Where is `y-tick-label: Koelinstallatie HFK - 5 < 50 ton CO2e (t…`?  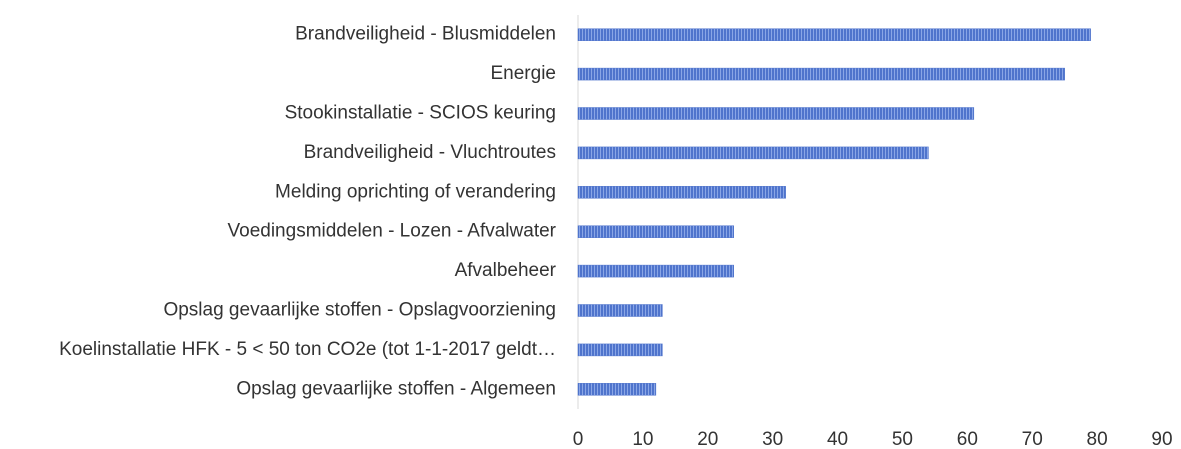
y-tick-label: Koelinstallatie HFK - 5 < 50 ton CO2e (t… is located at coordinates (307, 349).